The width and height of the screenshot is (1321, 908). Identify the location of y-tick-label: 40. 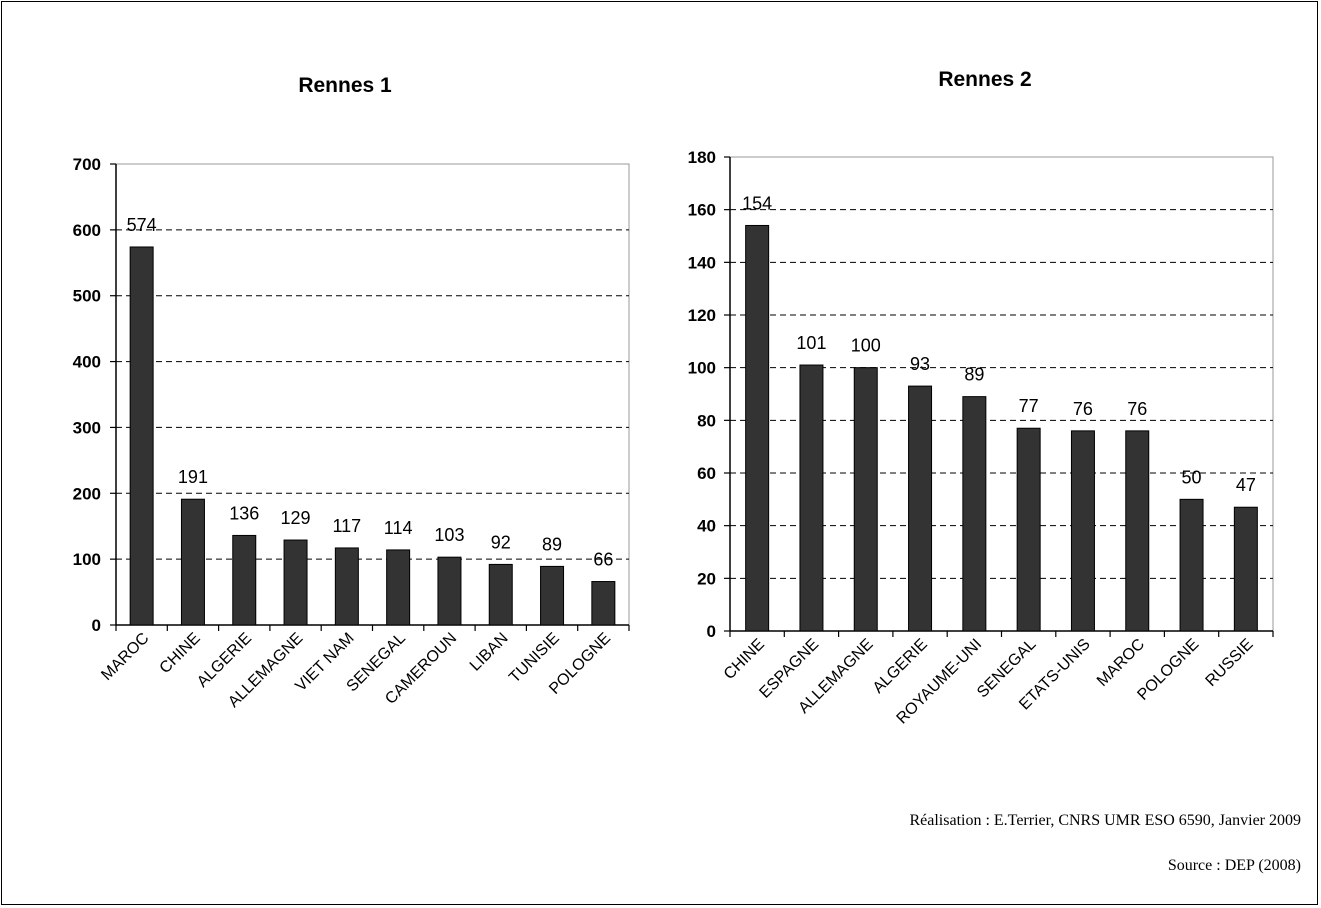
(706, 526).